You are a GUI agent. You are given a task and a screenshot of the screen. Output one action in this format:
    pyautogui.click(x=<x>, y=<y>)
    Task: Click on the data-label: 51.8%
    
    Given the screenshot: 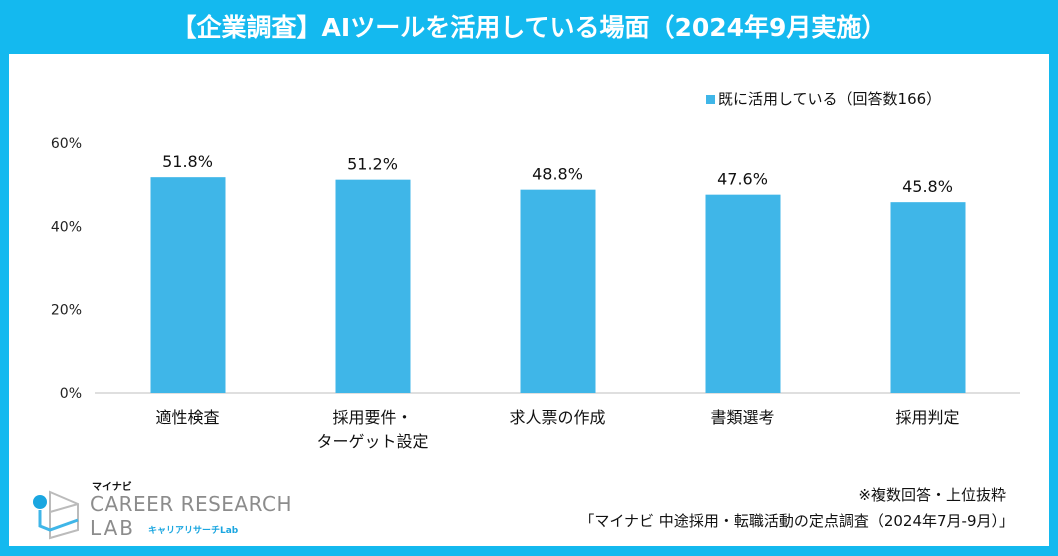 What is the action you would take?
    pyautogui.click(x=187, y=161)
    